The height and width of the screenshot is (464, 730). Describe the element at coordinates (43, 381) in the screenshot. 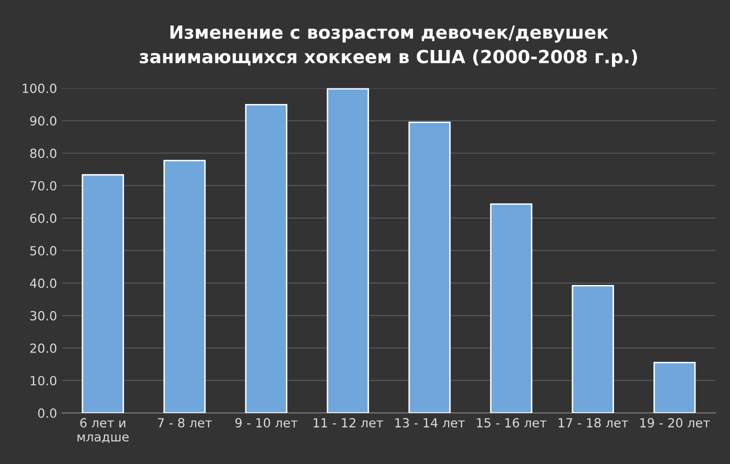

I see `y-tick-label: 10.0` at that location.